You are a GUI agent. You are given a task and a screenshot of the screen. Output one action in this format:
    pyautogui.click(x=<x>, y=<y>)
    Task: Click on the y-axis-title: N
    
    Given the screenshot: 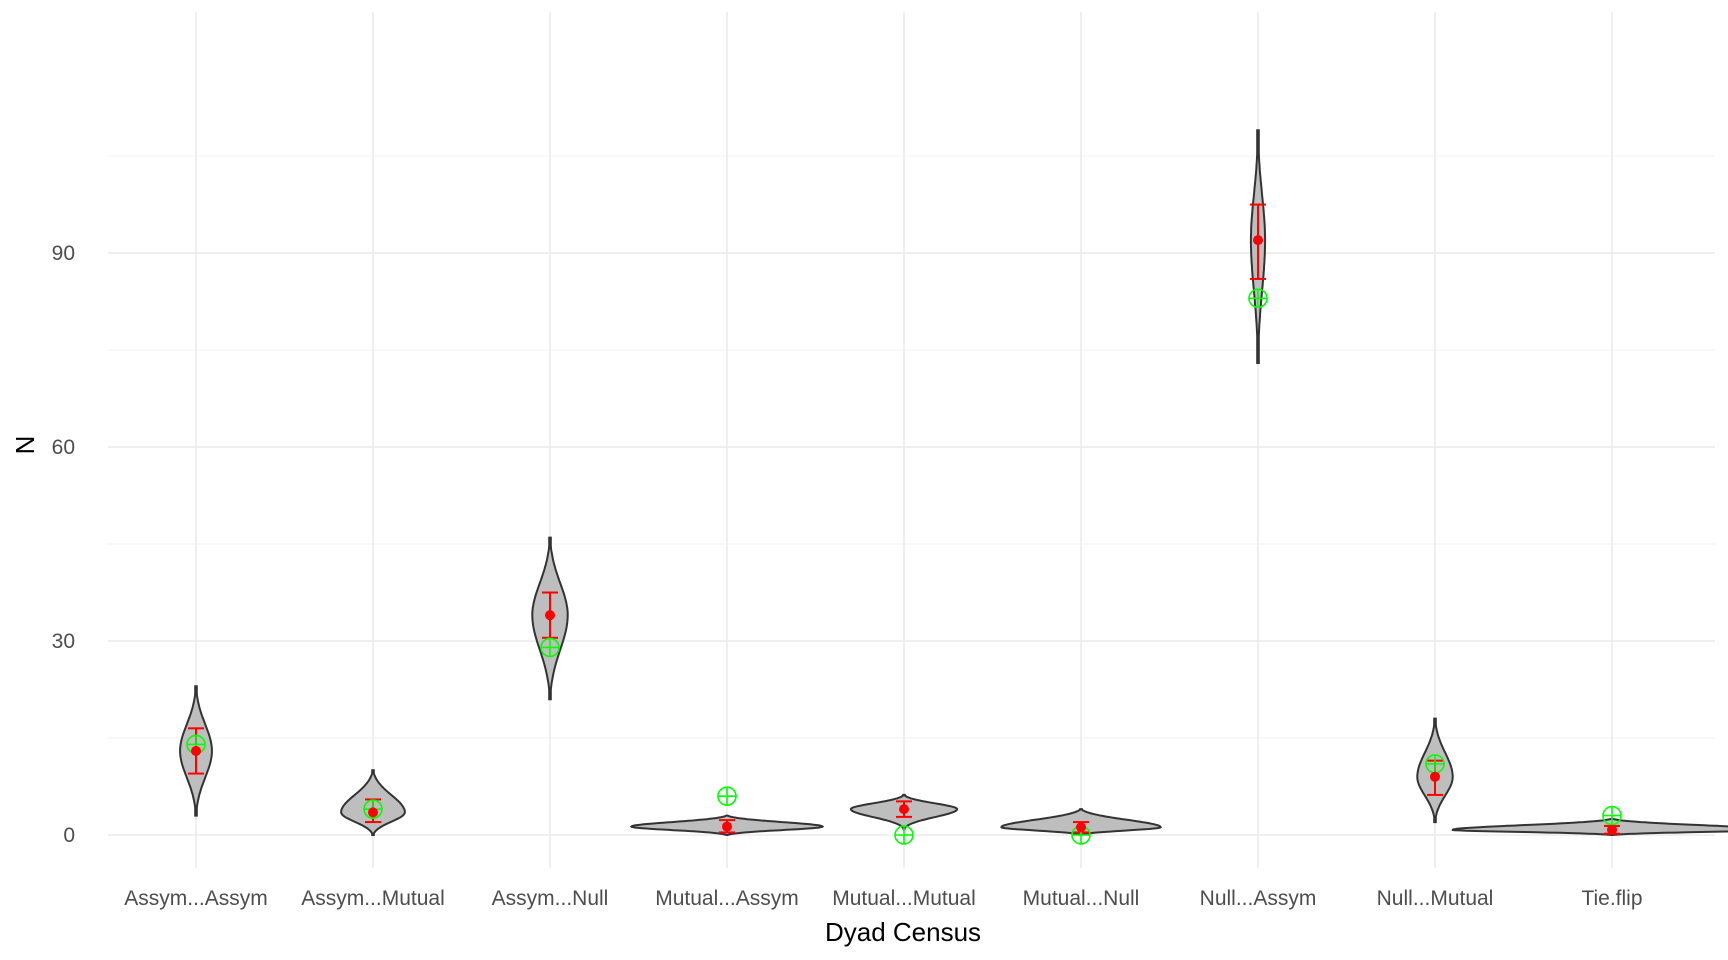 What is the action you would take?
    pyautogui.click(x=25, y=445)
    